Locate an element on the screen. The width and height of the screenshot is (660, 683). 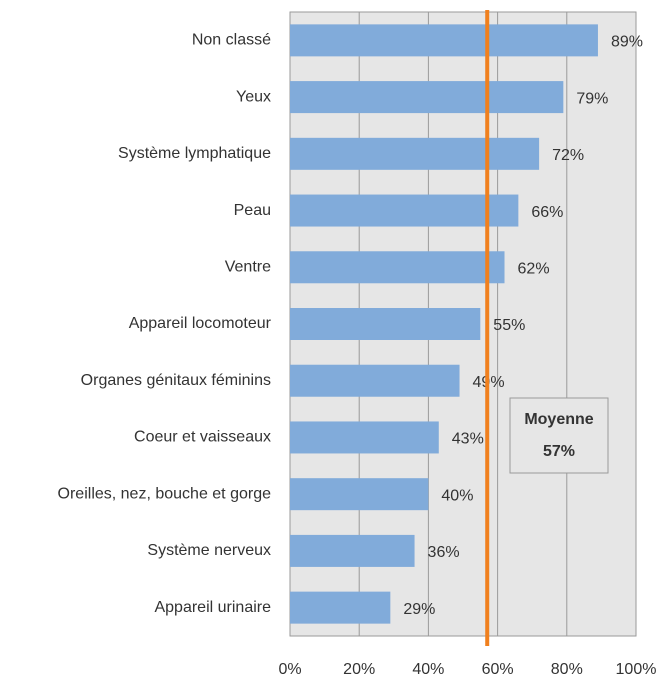
x-tick-label: 100% is located at coordinates (636, 669).